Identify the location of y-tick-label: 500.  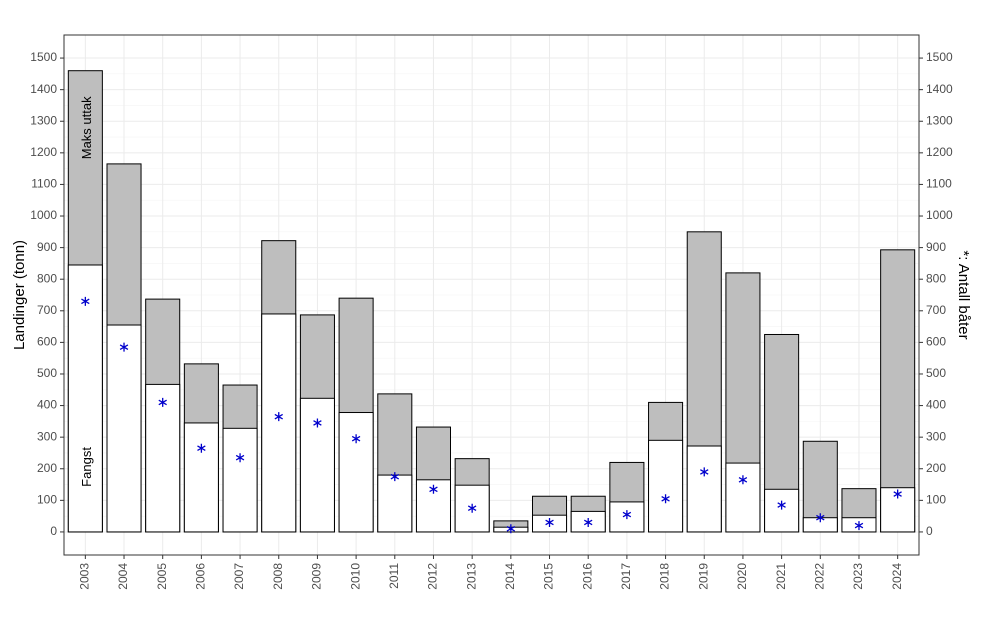
(47, 373).